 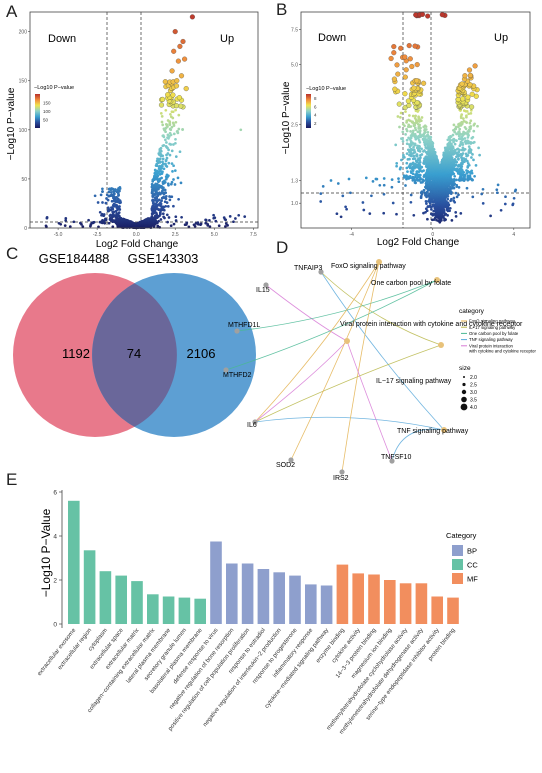 What do you see at coordinates (58, 235) in the screenshot?
I see `x-tick-label: -5.0` at bounding box center [58, 235].